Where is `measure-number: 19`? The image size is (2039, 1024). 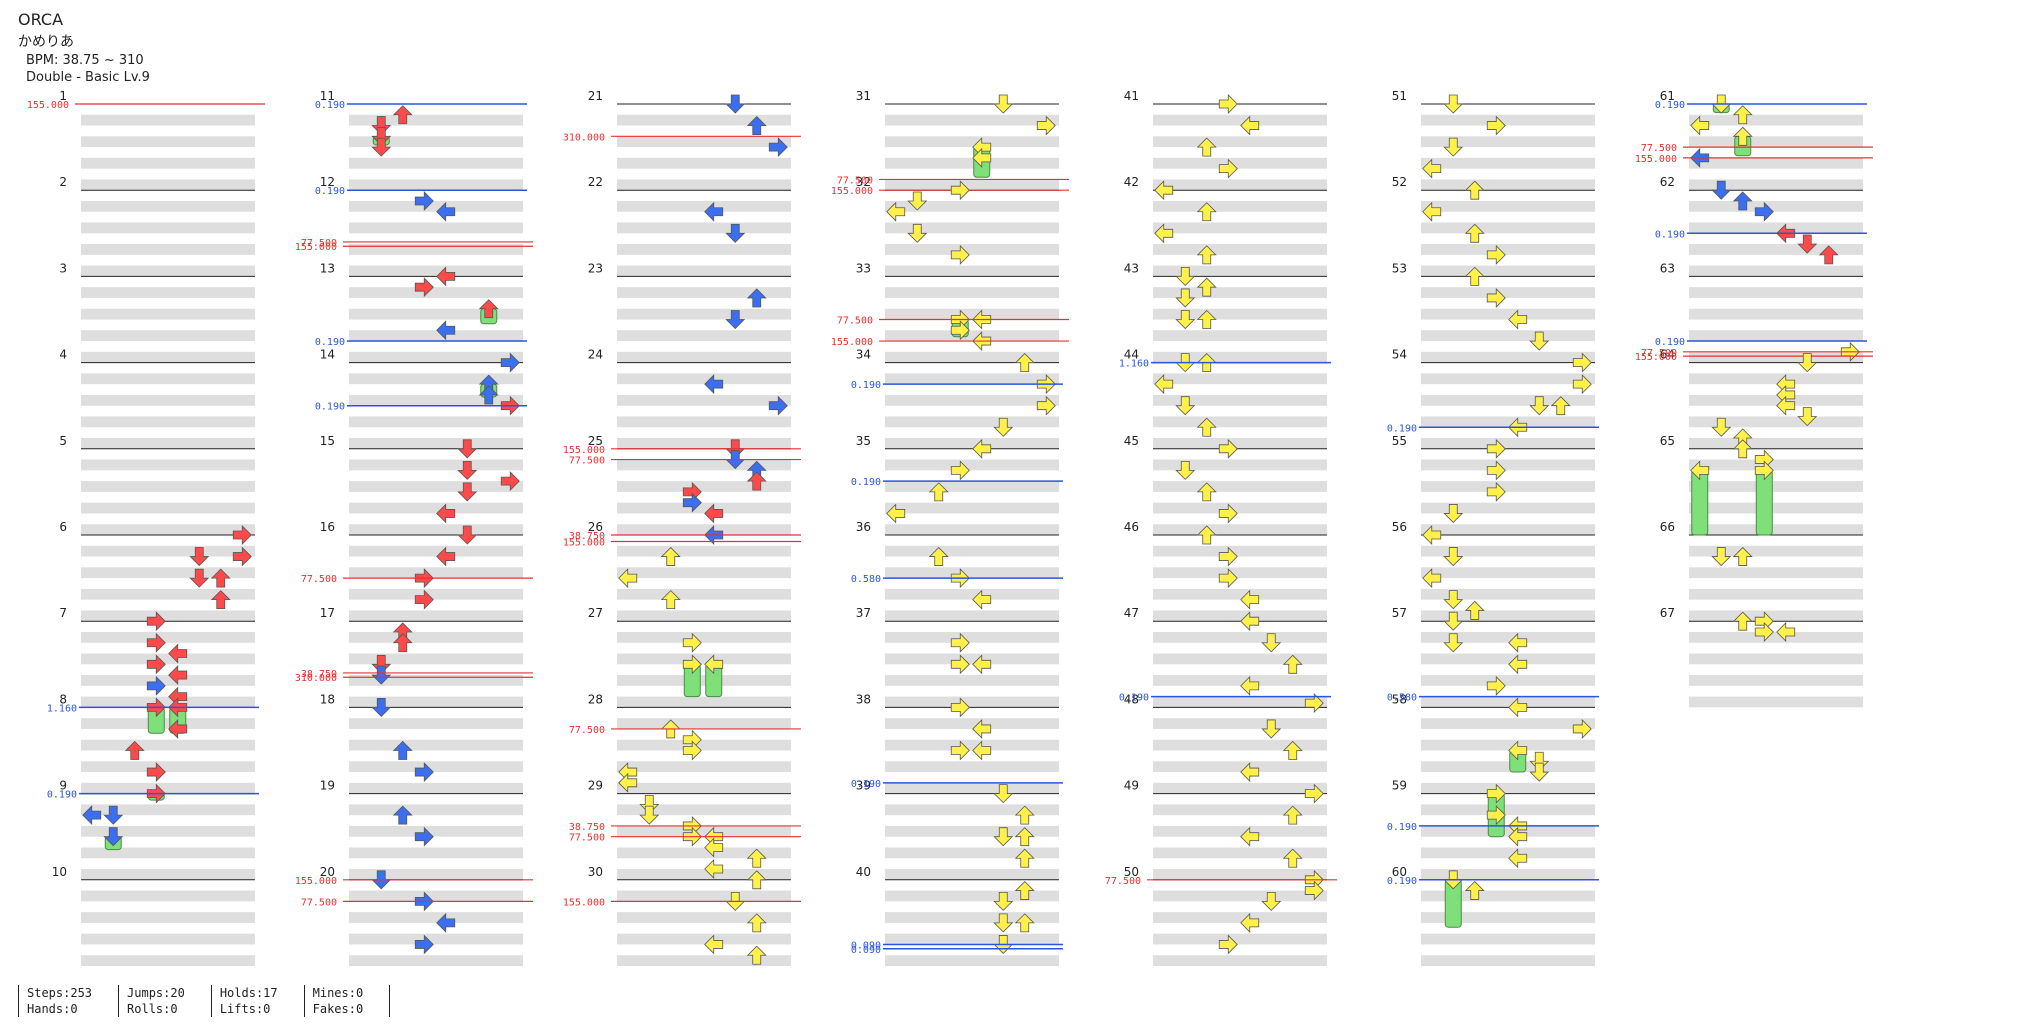
measure-number: 19 is located at coordinates (327, 786).